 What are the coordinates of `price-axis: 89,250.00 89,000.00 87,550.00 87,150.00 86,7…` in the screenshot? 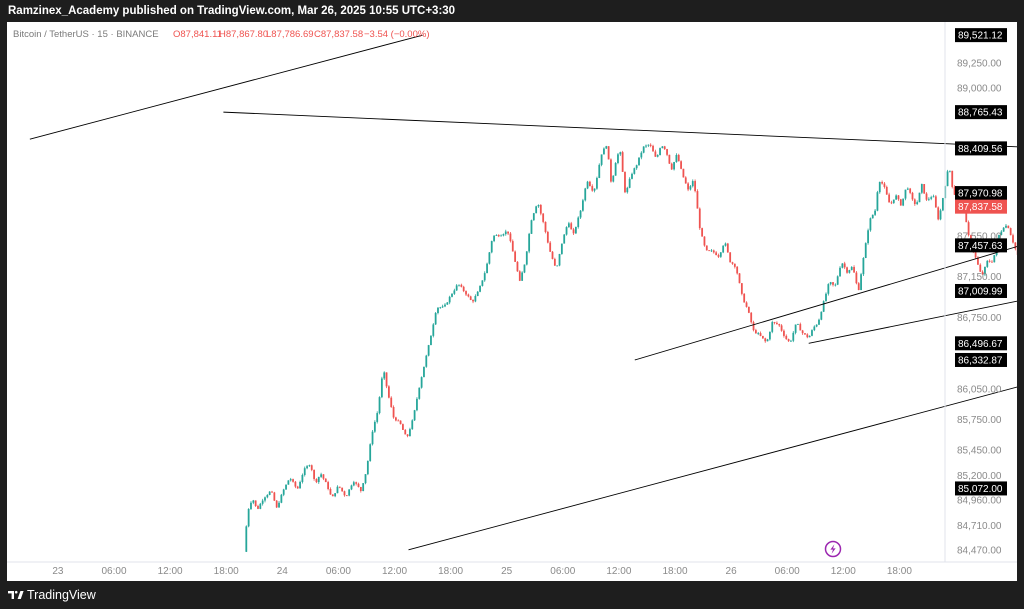 It's located at (981, 292).